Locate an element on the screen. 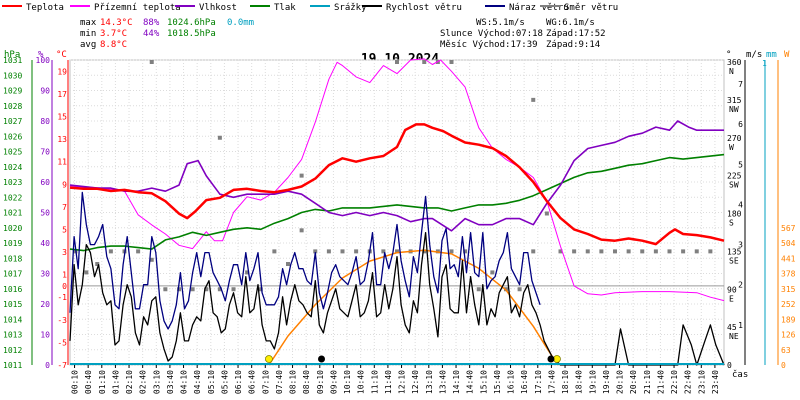 The image size is (800, 400). axis-unit-mm: mm is located at coordinates (771, 55).